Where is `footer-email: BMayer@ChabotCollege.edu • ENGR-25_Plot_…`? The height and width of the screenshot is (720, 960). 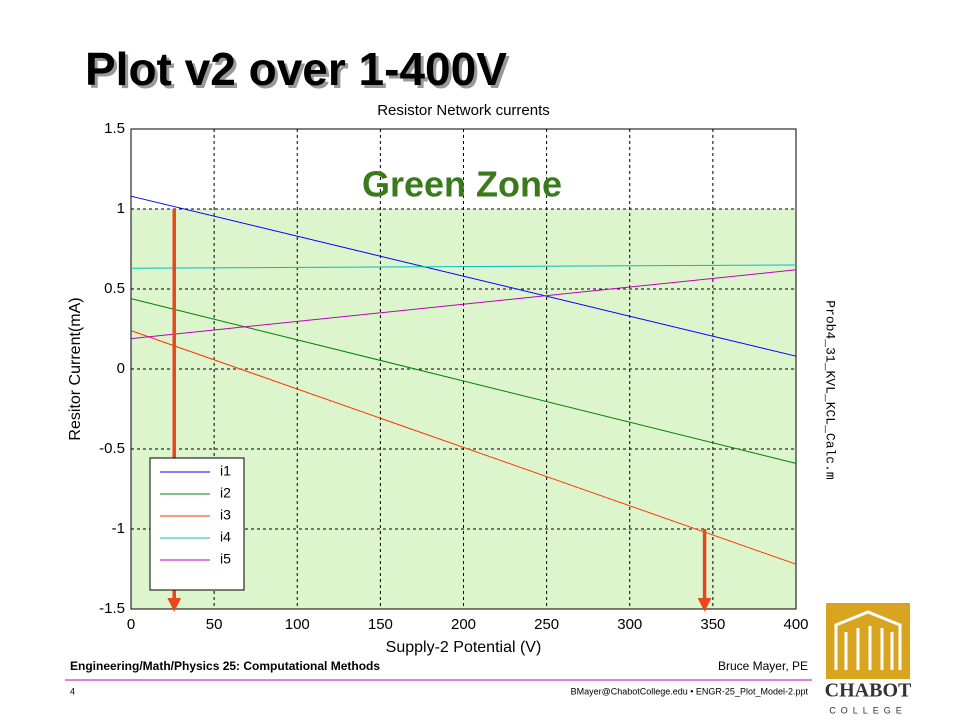
footer-email: BMayer@ChabotCollege.edu • ENGR-25_Plot_… is located at coordinates (690, 691).